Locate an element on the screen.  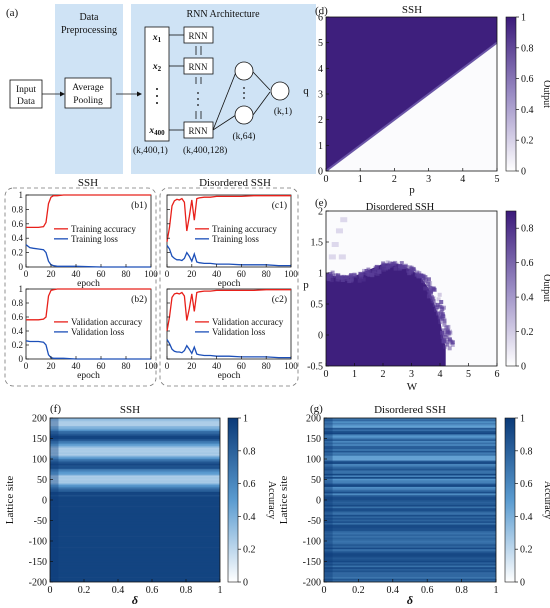
x-tick-label: 5 is located at coordinates (497, 179).